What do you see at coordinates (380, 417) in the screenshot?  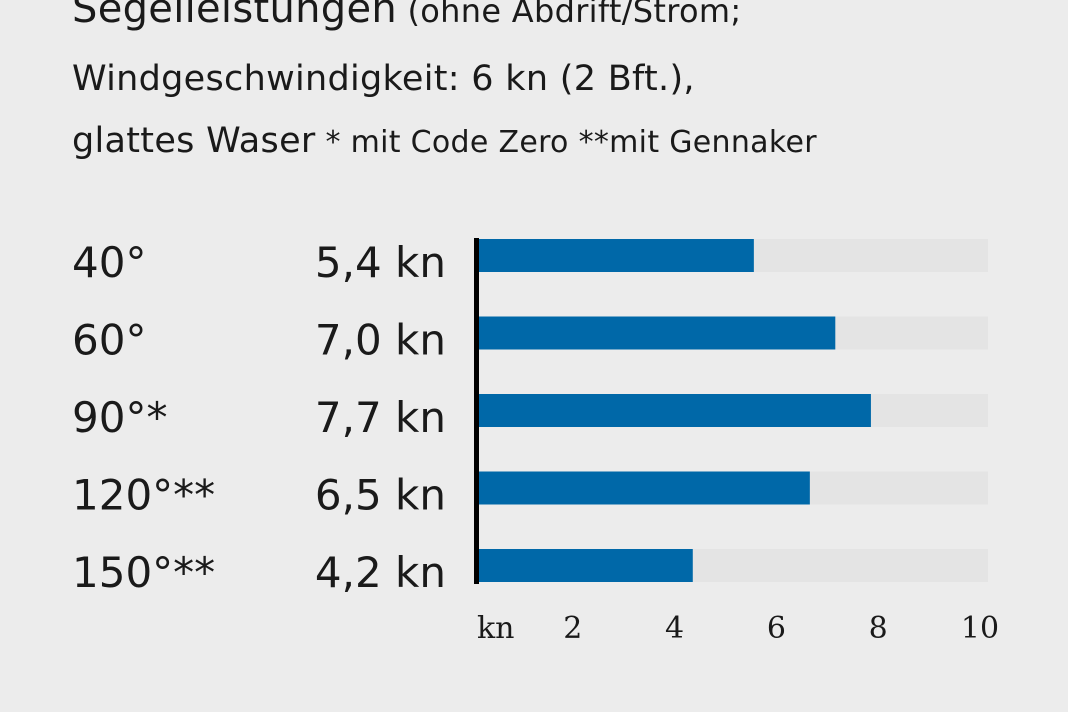 I see `value-label: 7,7 kn` at bounding box center [380, 417].